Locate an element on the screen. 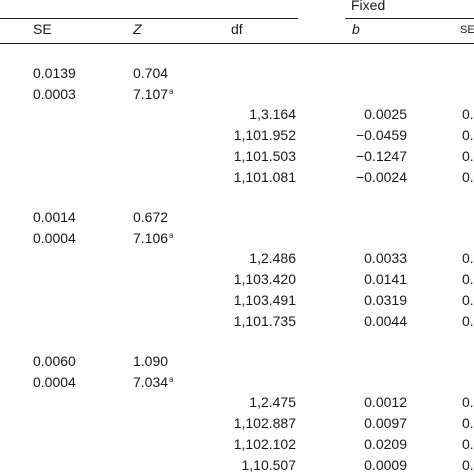 Image resolution: width=474 pixels, height=474 pixels. b-cell: 0.0025 is located at coordinates (385, 114).